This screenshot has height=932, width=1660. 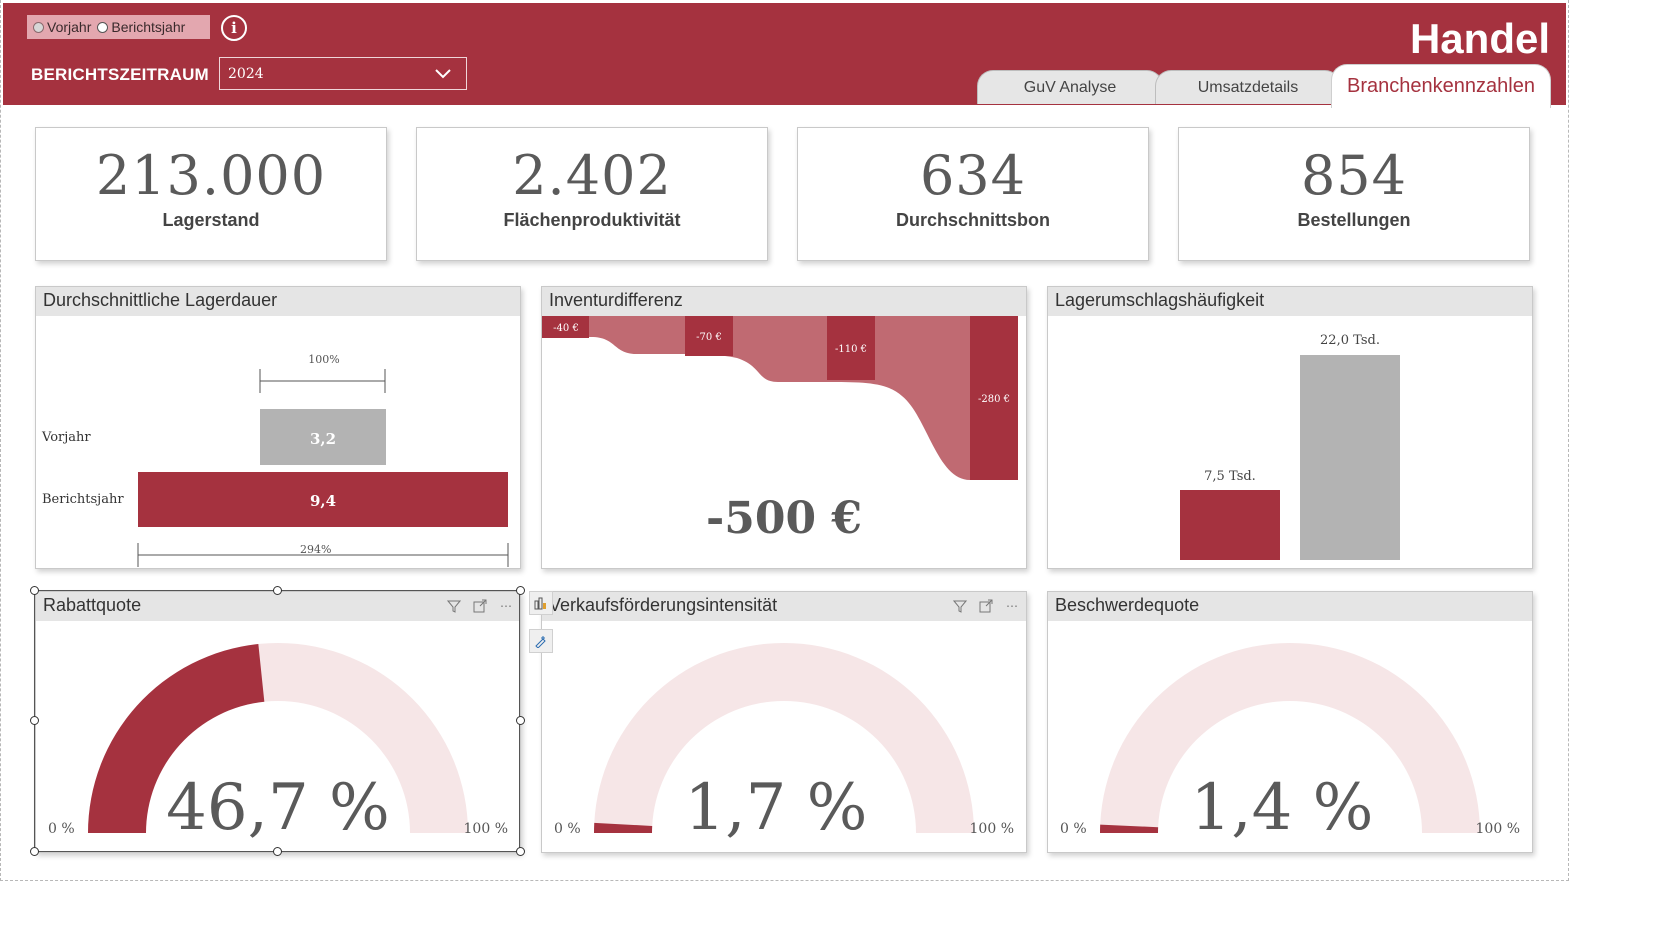 I want to click on step-label: -280 €, so click(x=994, y=399).